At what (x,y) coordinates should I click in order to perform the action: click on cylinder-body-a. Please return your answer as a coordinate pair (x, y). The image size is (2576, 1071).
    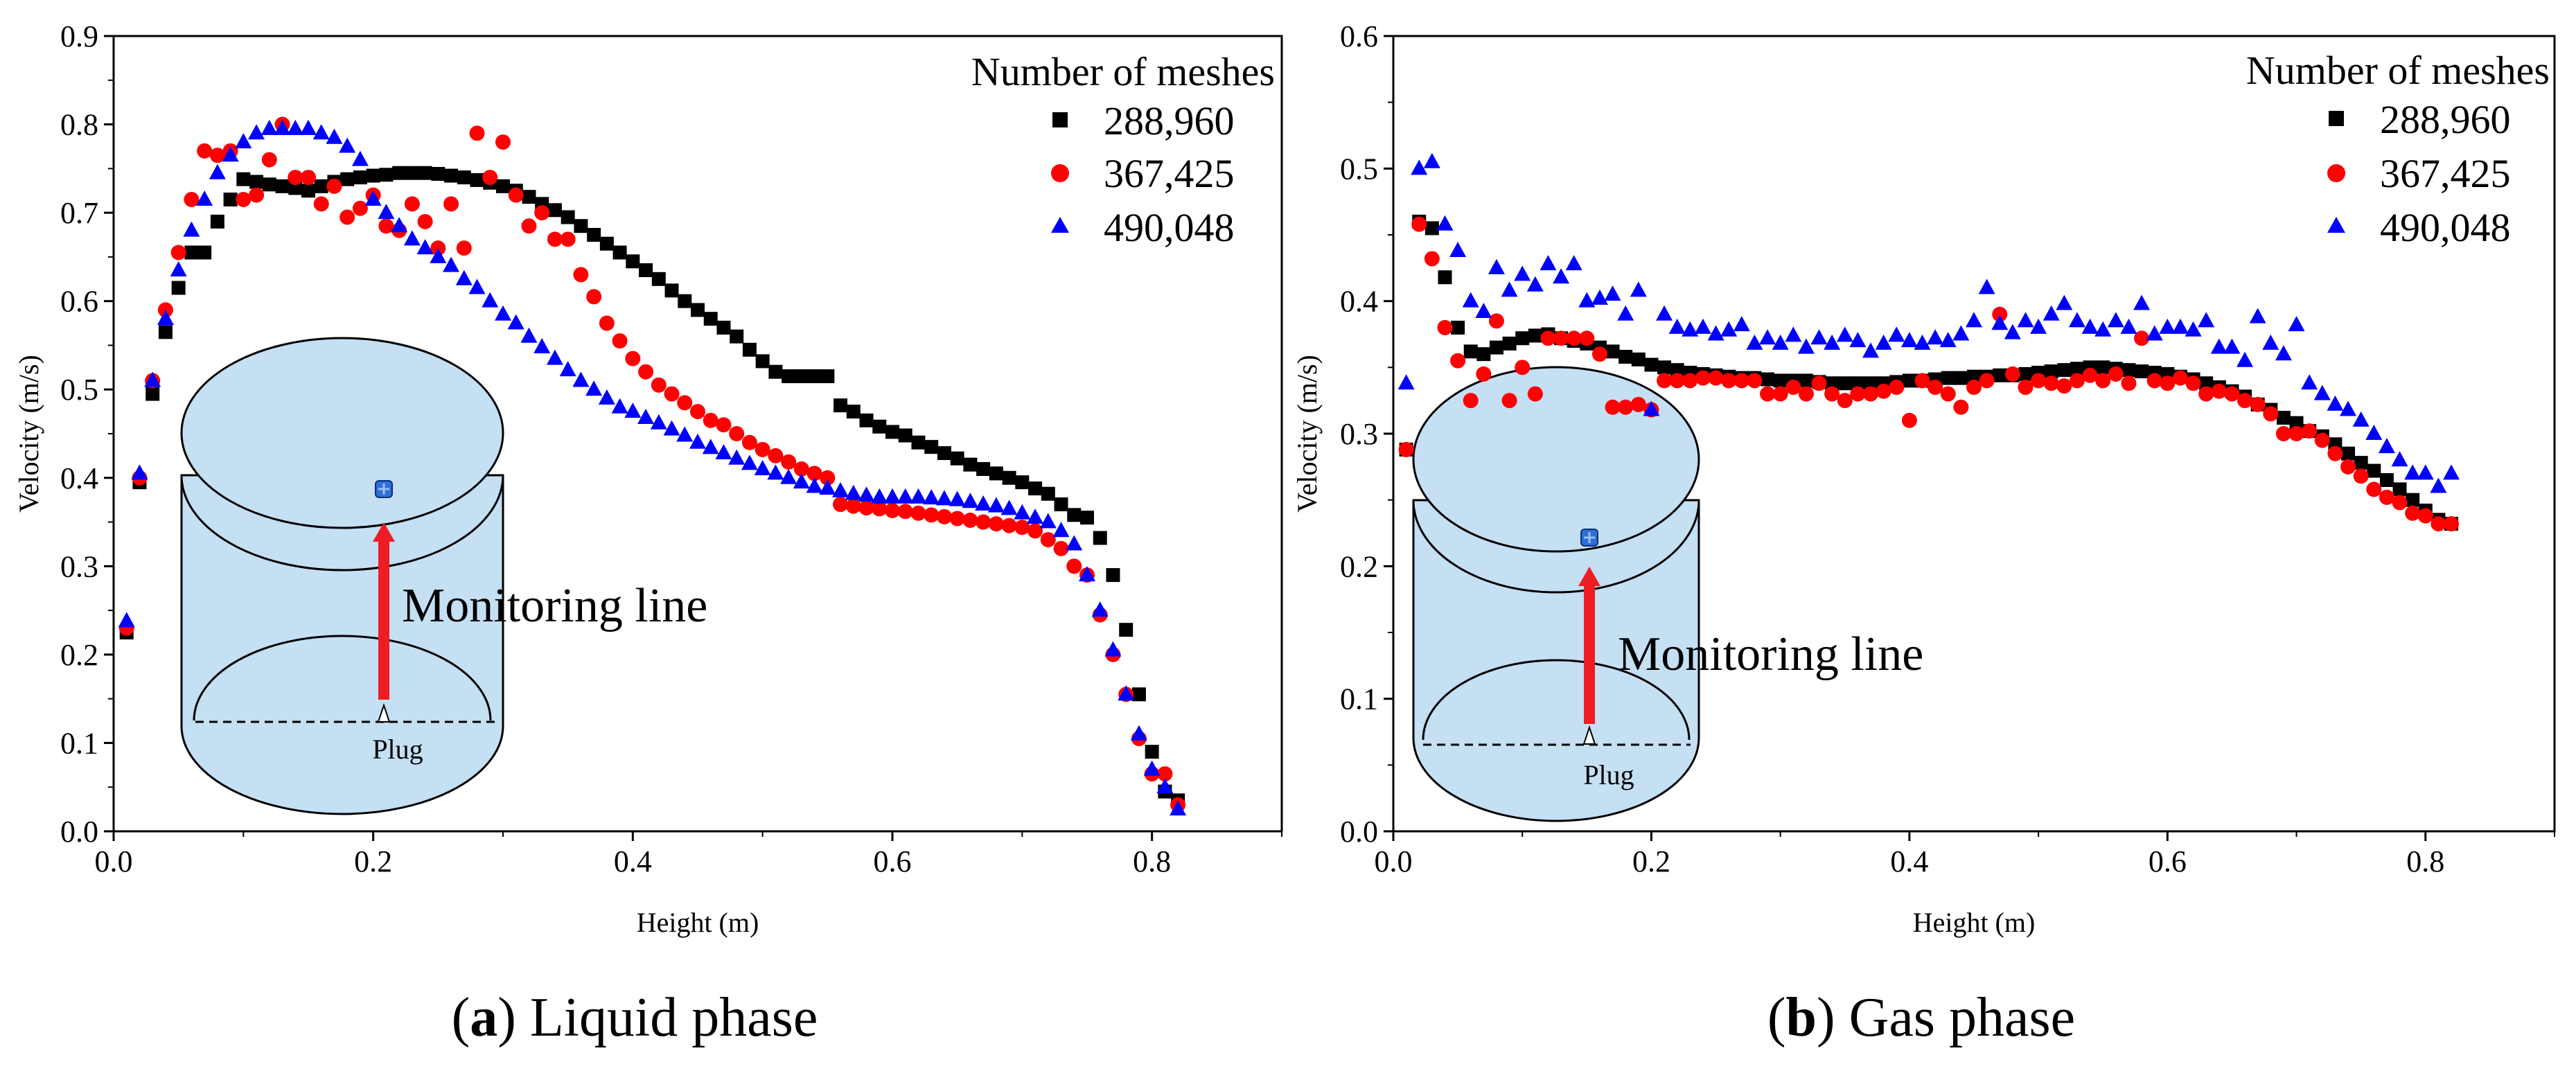
    Looking at the image, I should click on (342, 644).